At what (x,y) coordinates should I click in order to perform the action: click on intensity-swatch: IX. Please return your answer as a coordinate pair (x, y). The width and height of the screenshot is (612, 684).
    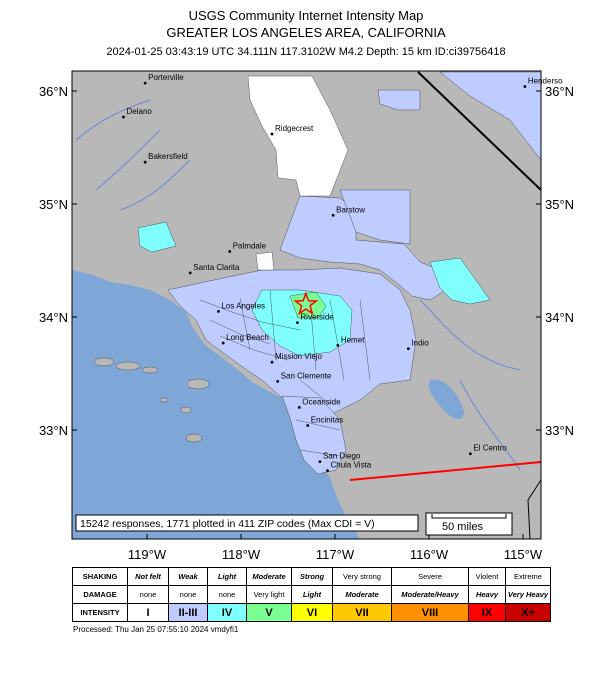
    Looking at the image, I should click on (487, 612).